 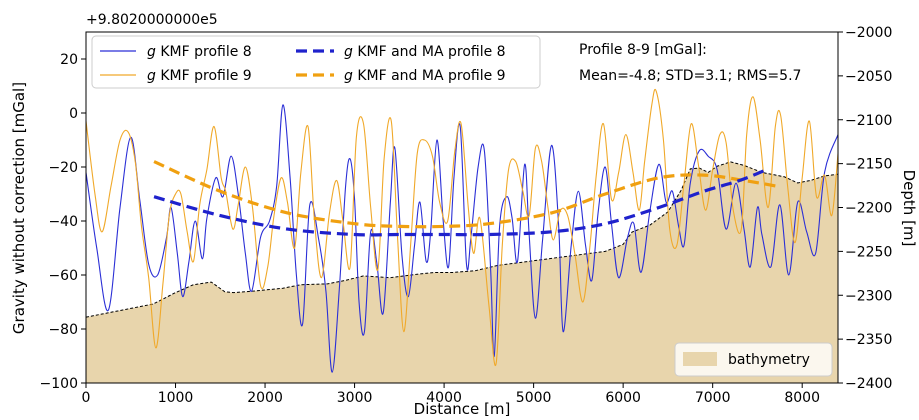 What do you see at coordinates (690, 76) in the screenshot?
I see `stats-line: Mean=-4.8; STD=3.1; RMS=5.7` at bounding box center [690, 76].